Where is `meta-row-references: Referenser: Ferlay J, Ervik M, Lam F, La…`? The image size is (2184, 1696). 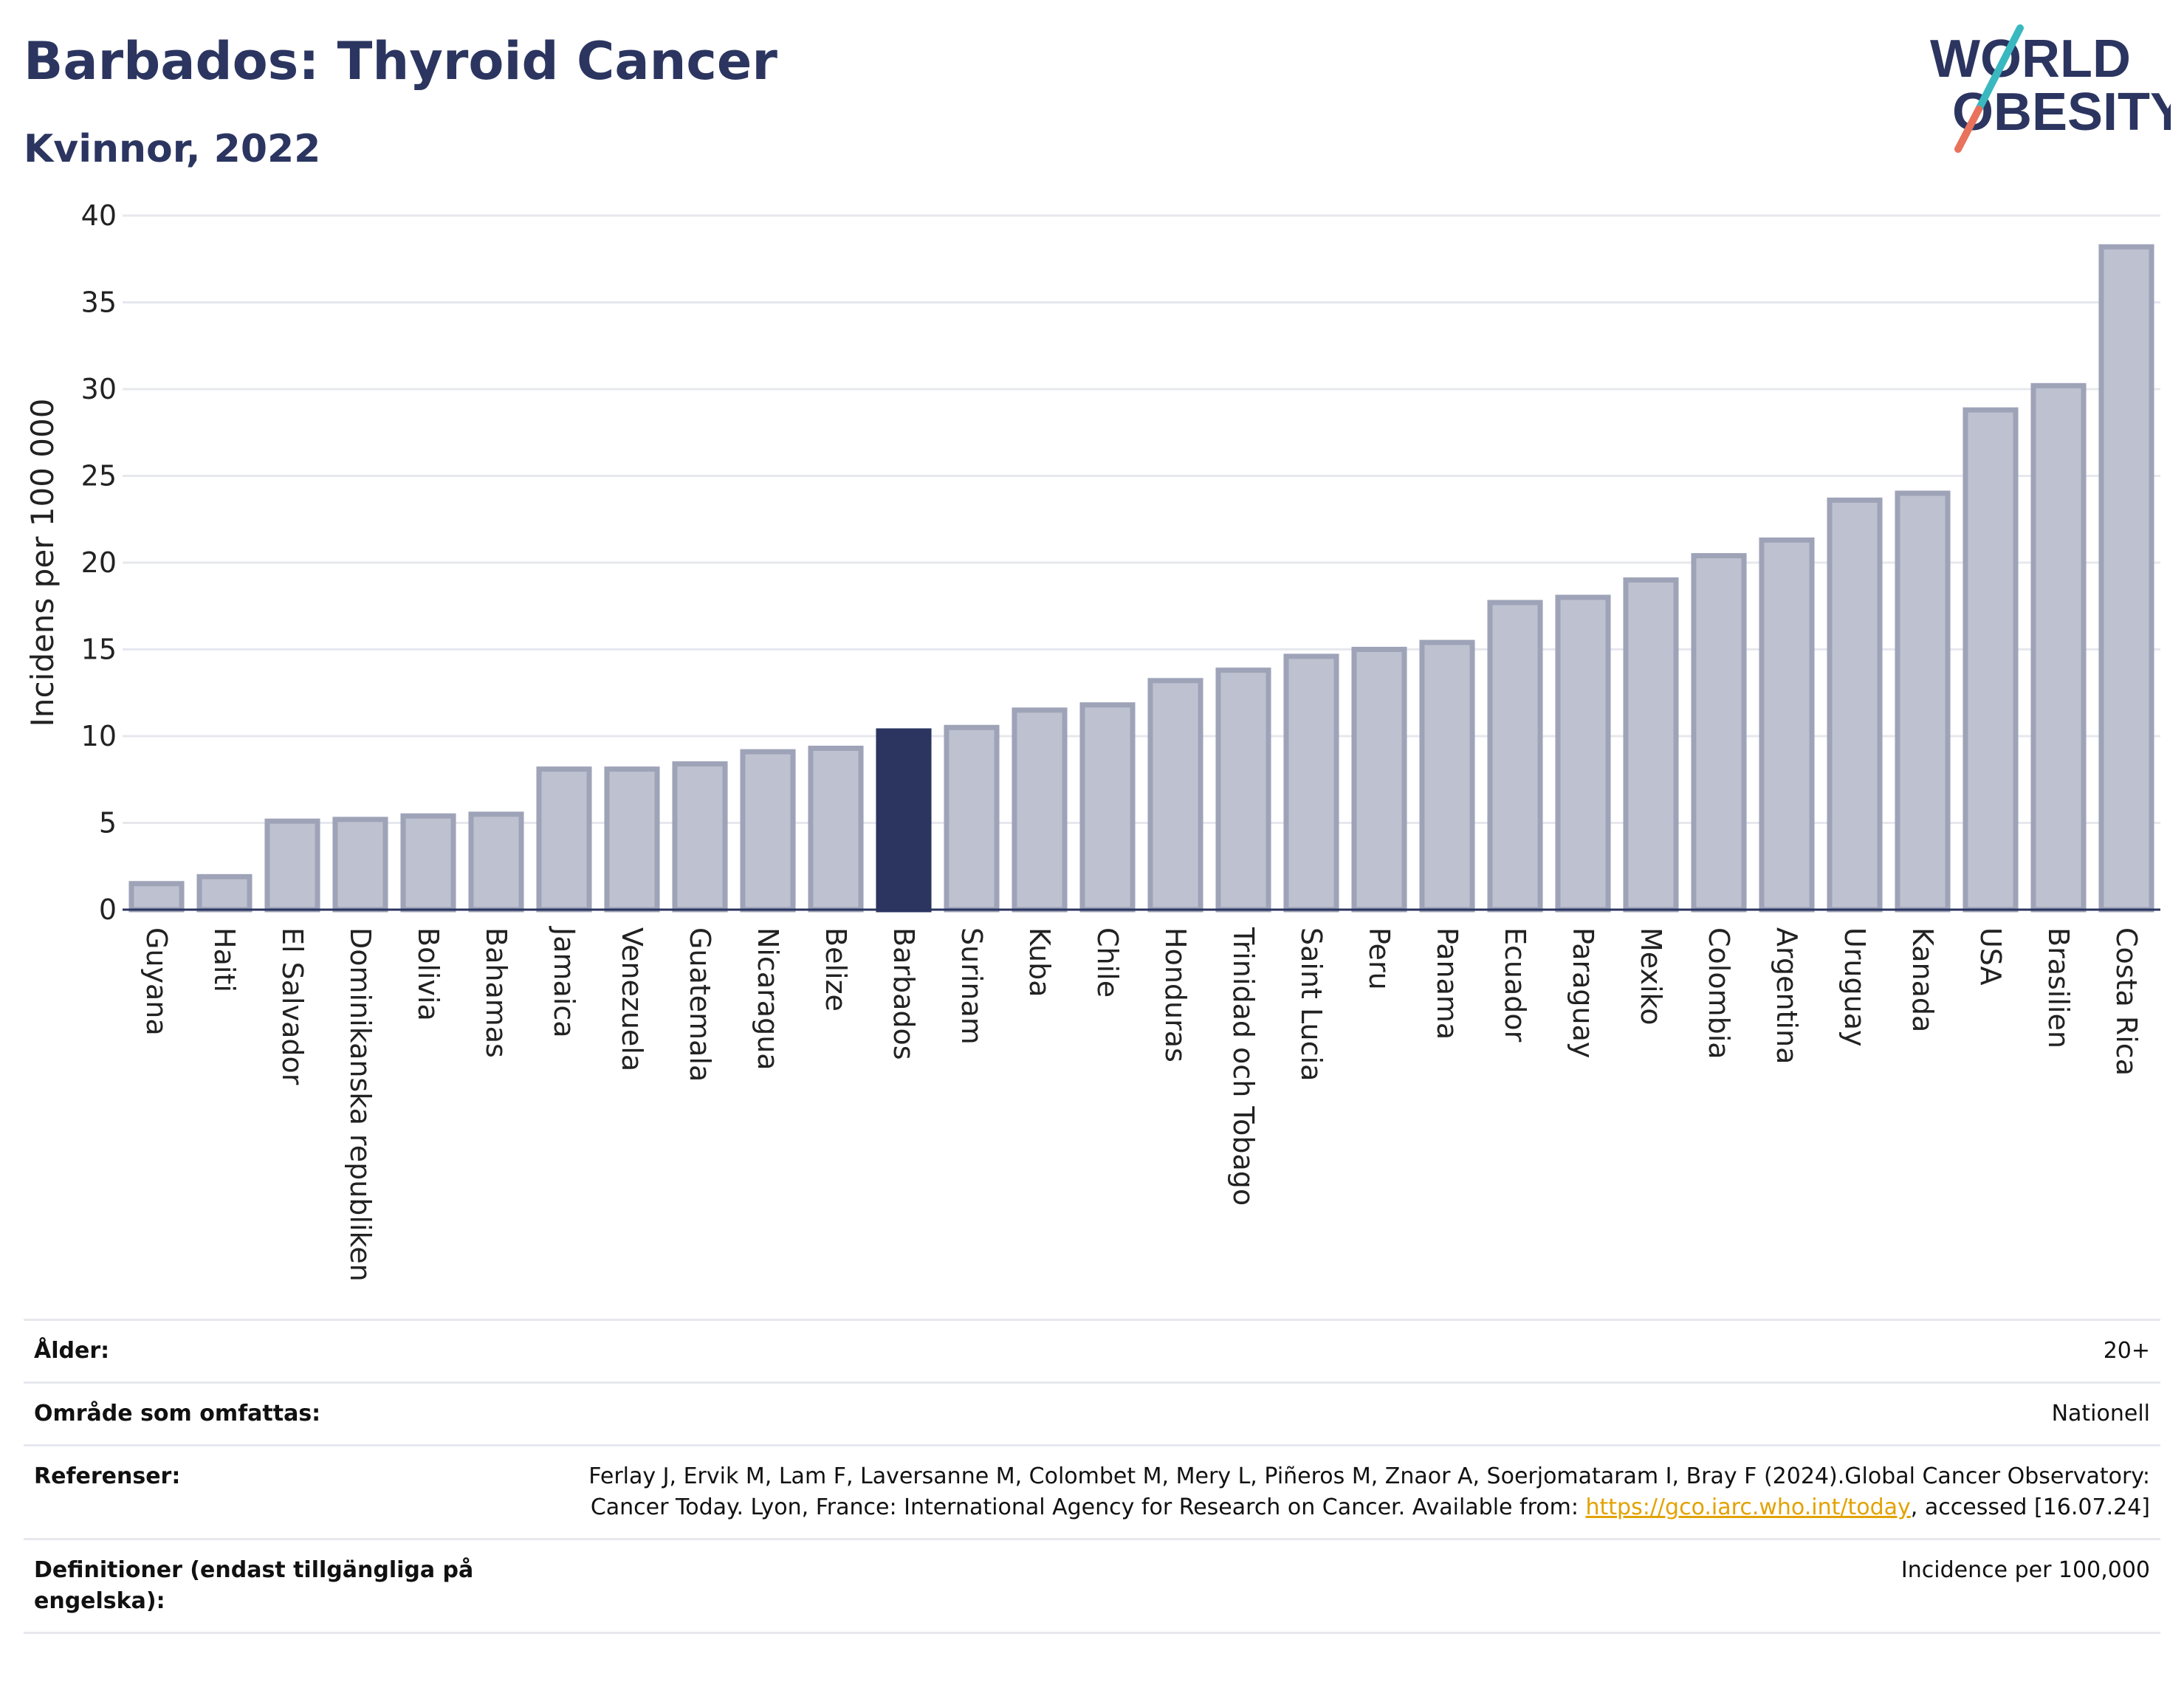 meta-row-references: Referenser: Ferlay J, Ervik M, Lam F, La… is located at coordinates (1092, 1491).